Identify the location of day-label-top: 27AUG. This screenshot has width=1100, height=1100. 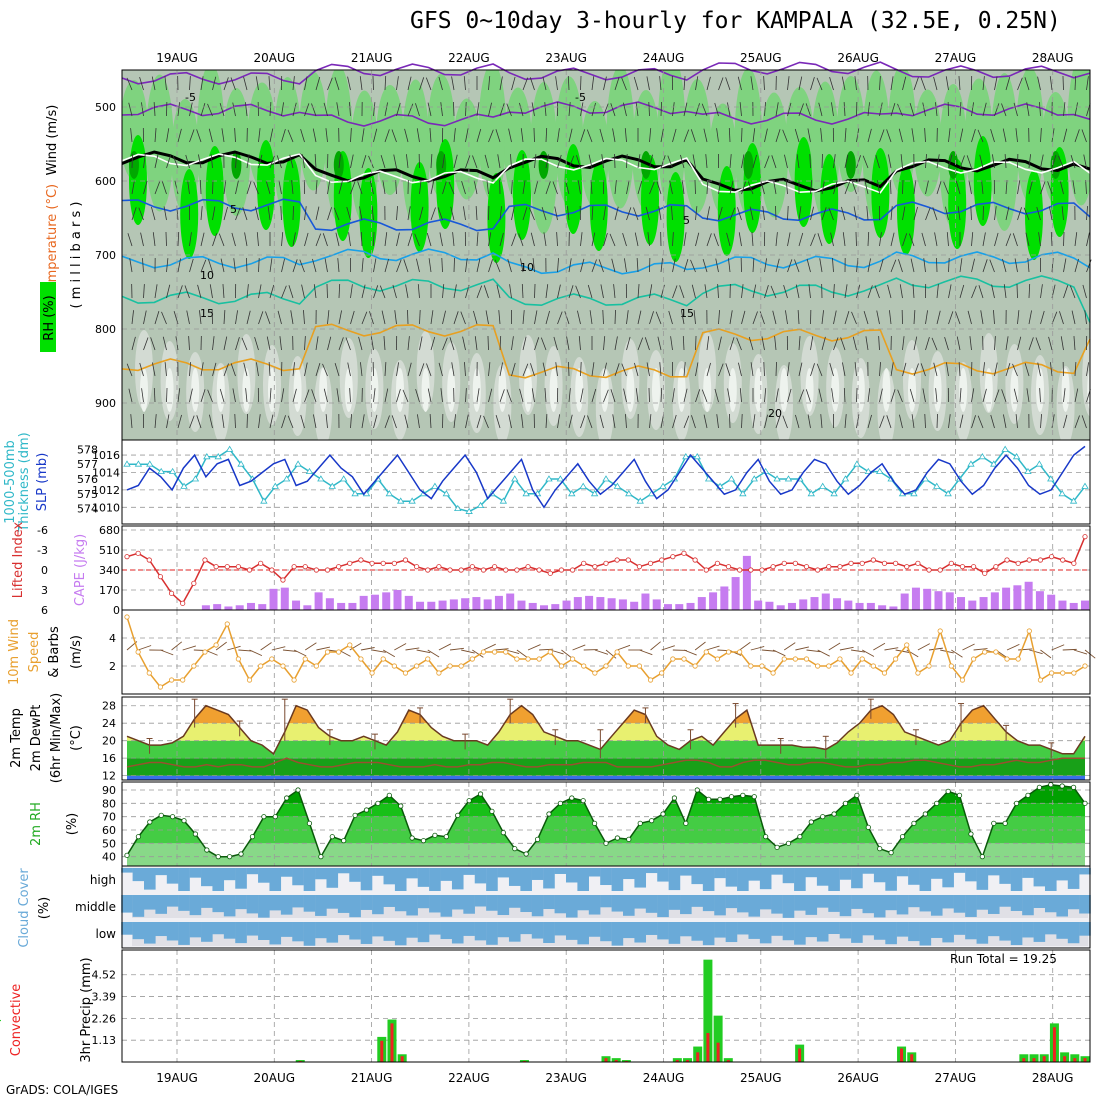
(956, 58).